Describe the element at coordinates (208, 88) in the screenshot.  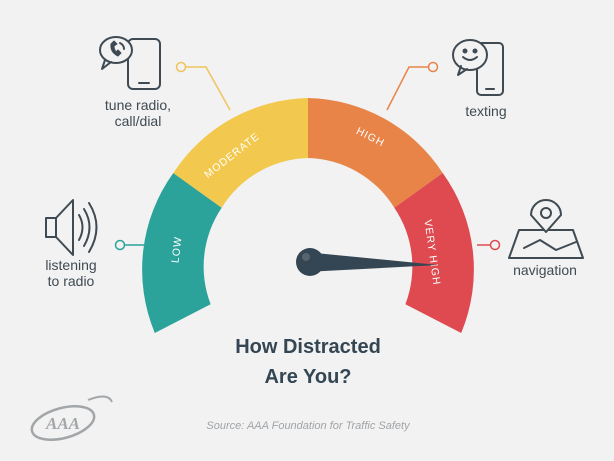
I see `connector-moderate` at that location.